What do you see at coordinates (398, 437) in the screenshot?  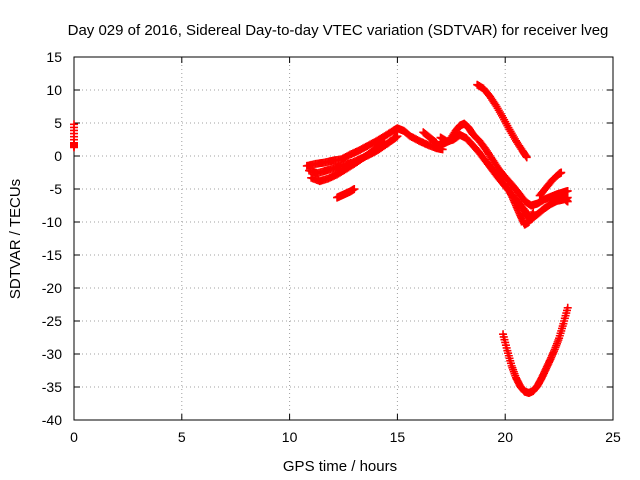 I see `x-tick-label: 15` at bounding box center [398, 437].